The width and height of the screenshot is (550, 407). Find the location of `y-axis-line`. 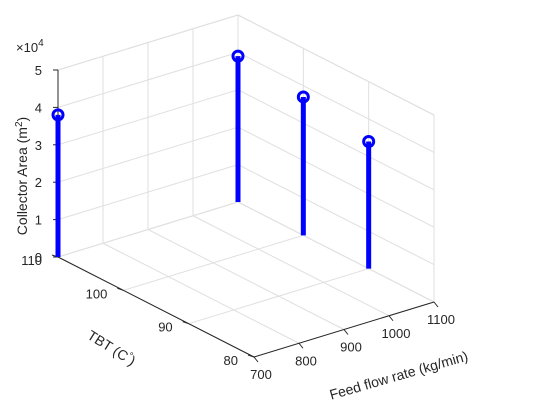

y-axis-line is located at coordinates (156, 307).